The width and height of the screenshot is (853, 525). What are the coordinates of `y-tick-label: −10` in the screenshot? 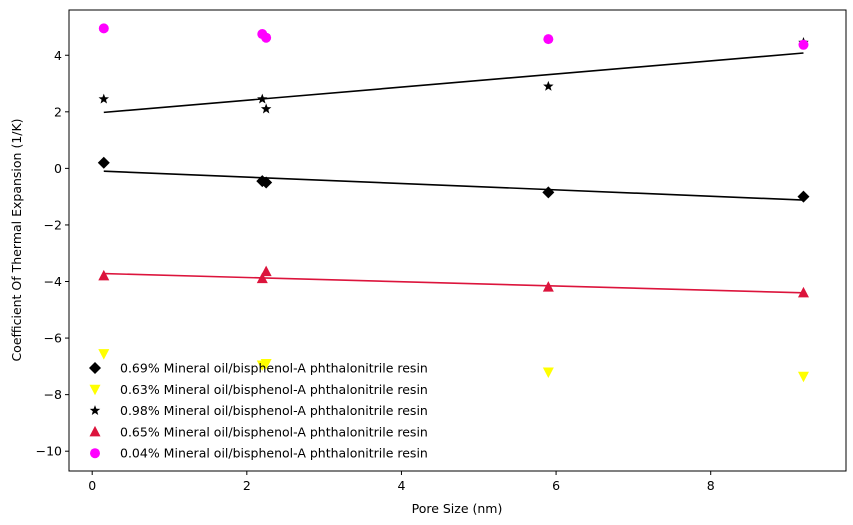 It's located at (49, 451).